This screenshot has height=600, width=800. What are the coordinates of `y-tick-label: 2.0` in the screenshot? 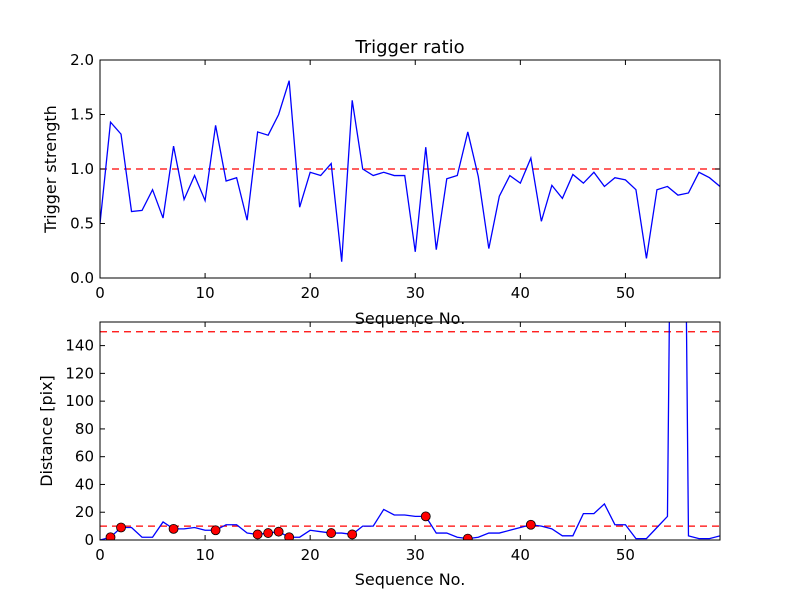 It's located at (82, 60).